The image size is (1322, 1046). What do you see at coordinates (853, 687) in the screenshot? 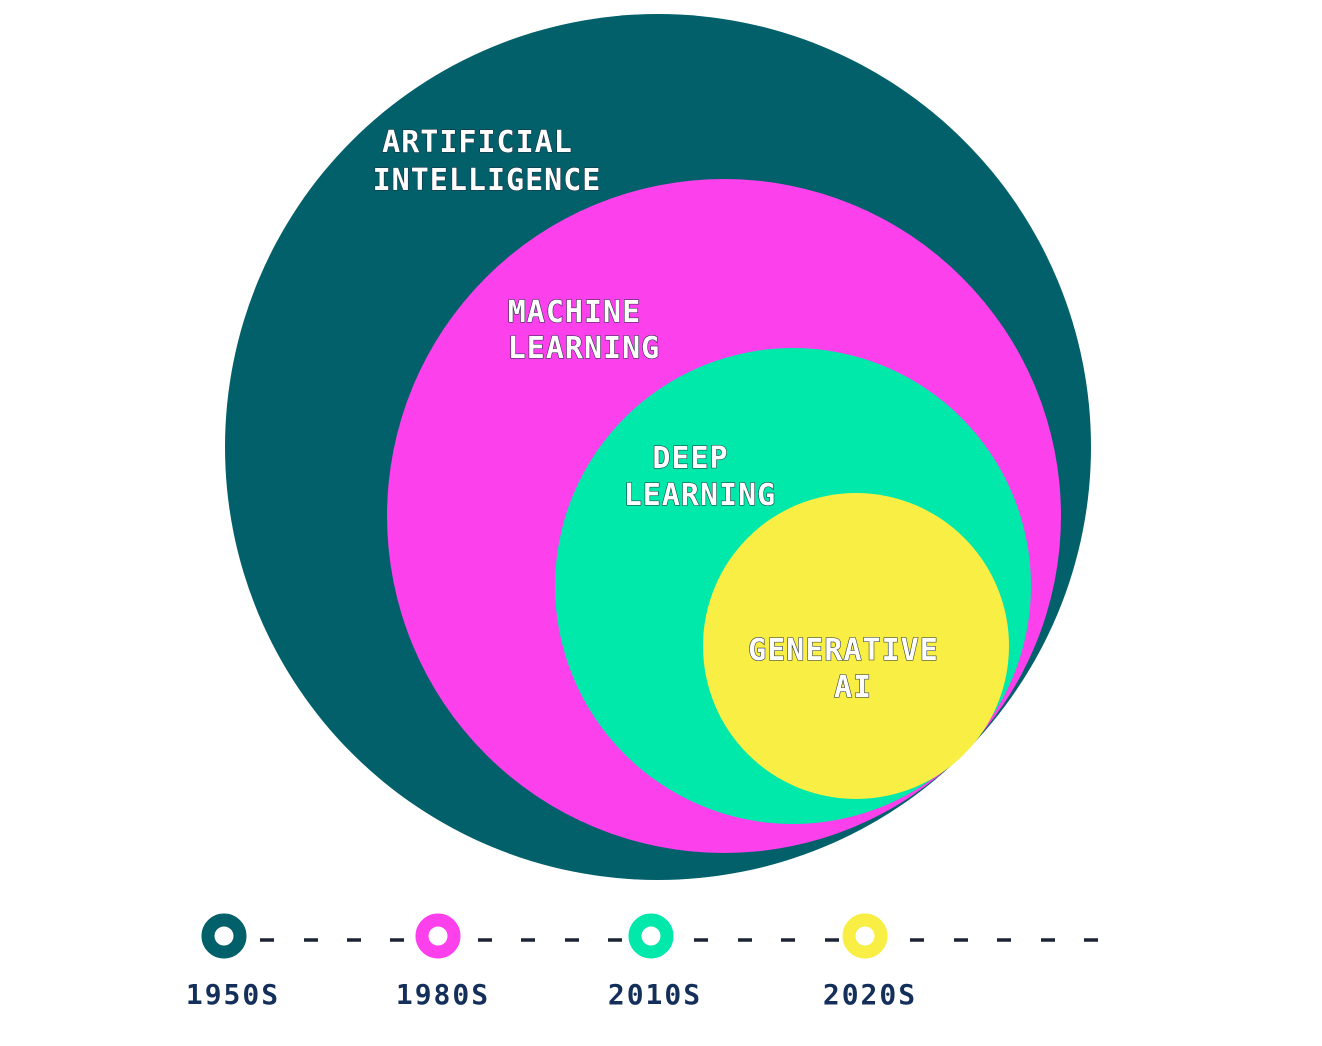
I see `generative-ai-label-line-2: AI` at bounding box center [853, 687].